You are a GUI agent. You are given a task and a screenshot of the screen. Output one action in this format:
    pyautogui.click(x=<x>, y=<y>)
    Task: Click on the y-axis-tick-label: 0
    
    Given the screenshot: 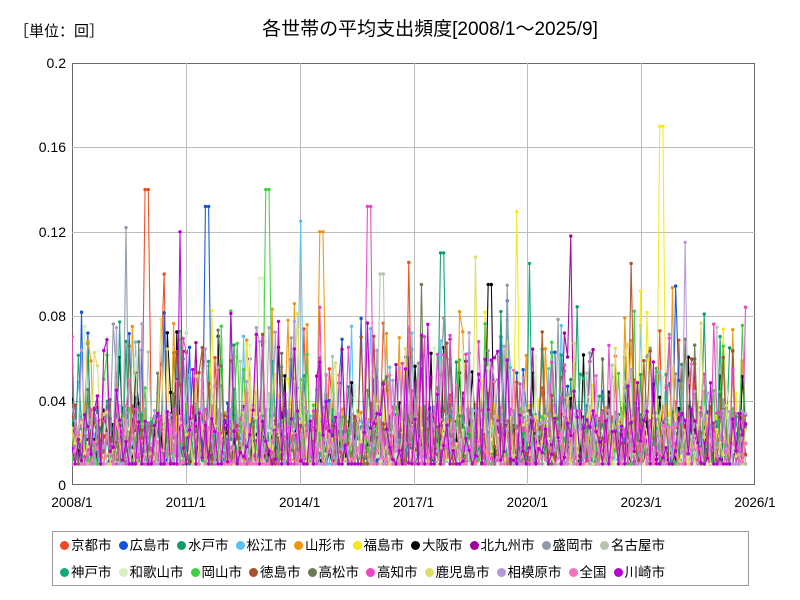 What is the action you would take?
    pyautogui.click(x=62, y=485)
    